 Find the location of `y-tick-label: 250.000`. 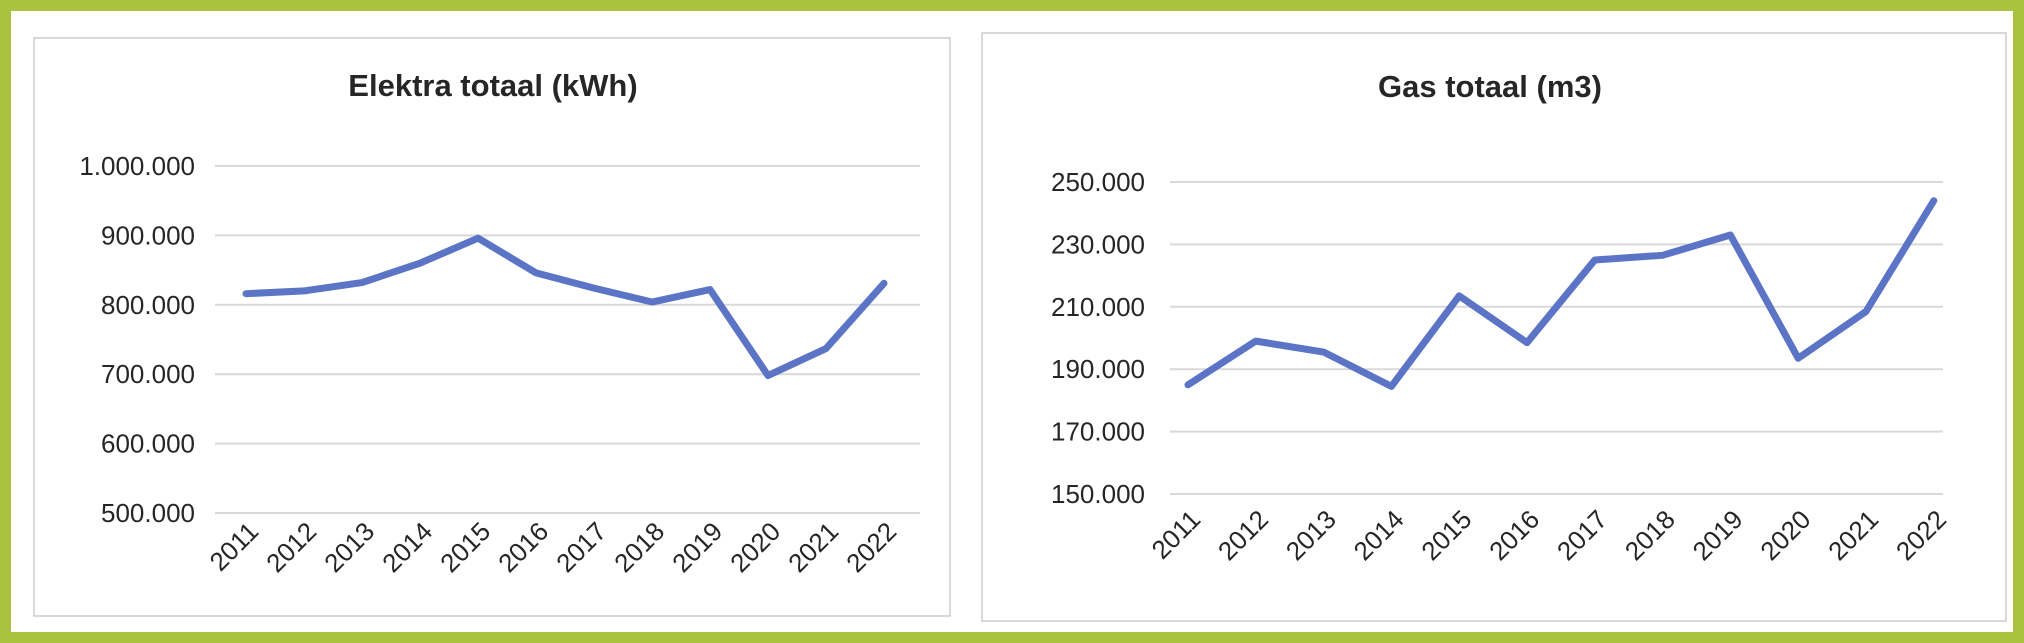

y-tick-label: 250.000 is located at coordinates (1098, 182).